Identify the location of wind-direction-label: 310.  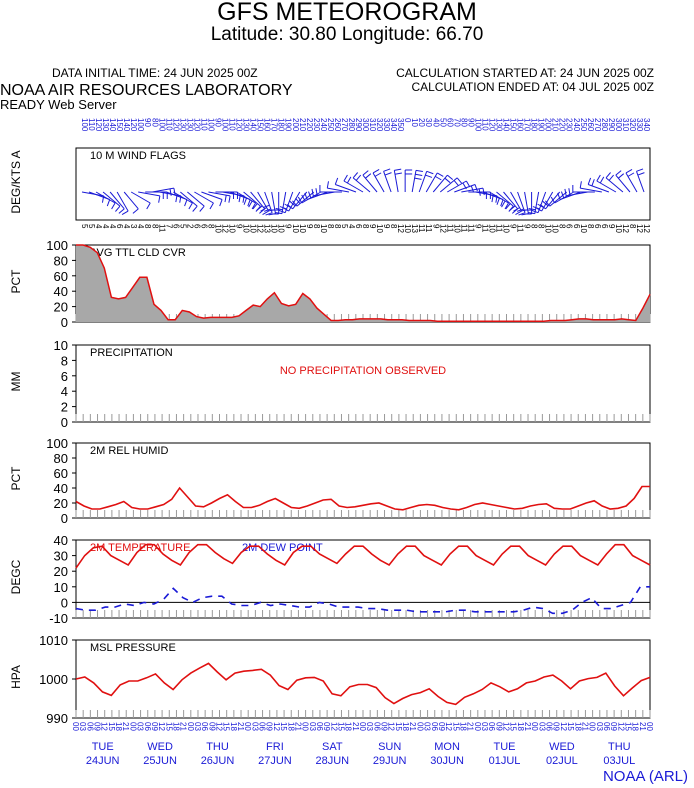
(372, 125).